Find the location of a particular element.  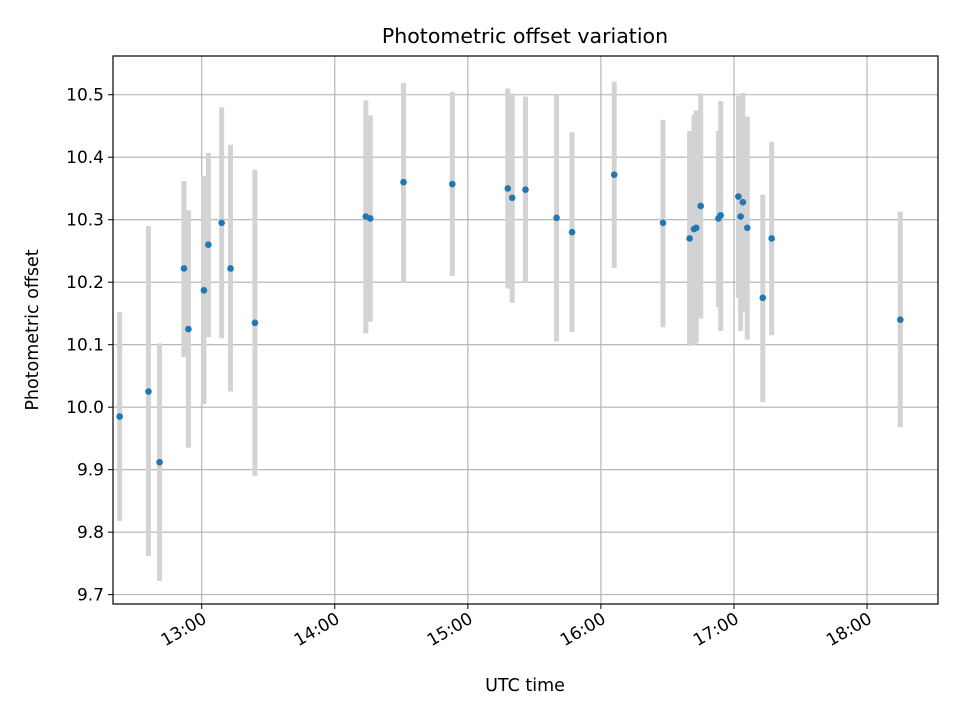

y-tick-label: 9.7 is located at coordinates (90, 596).